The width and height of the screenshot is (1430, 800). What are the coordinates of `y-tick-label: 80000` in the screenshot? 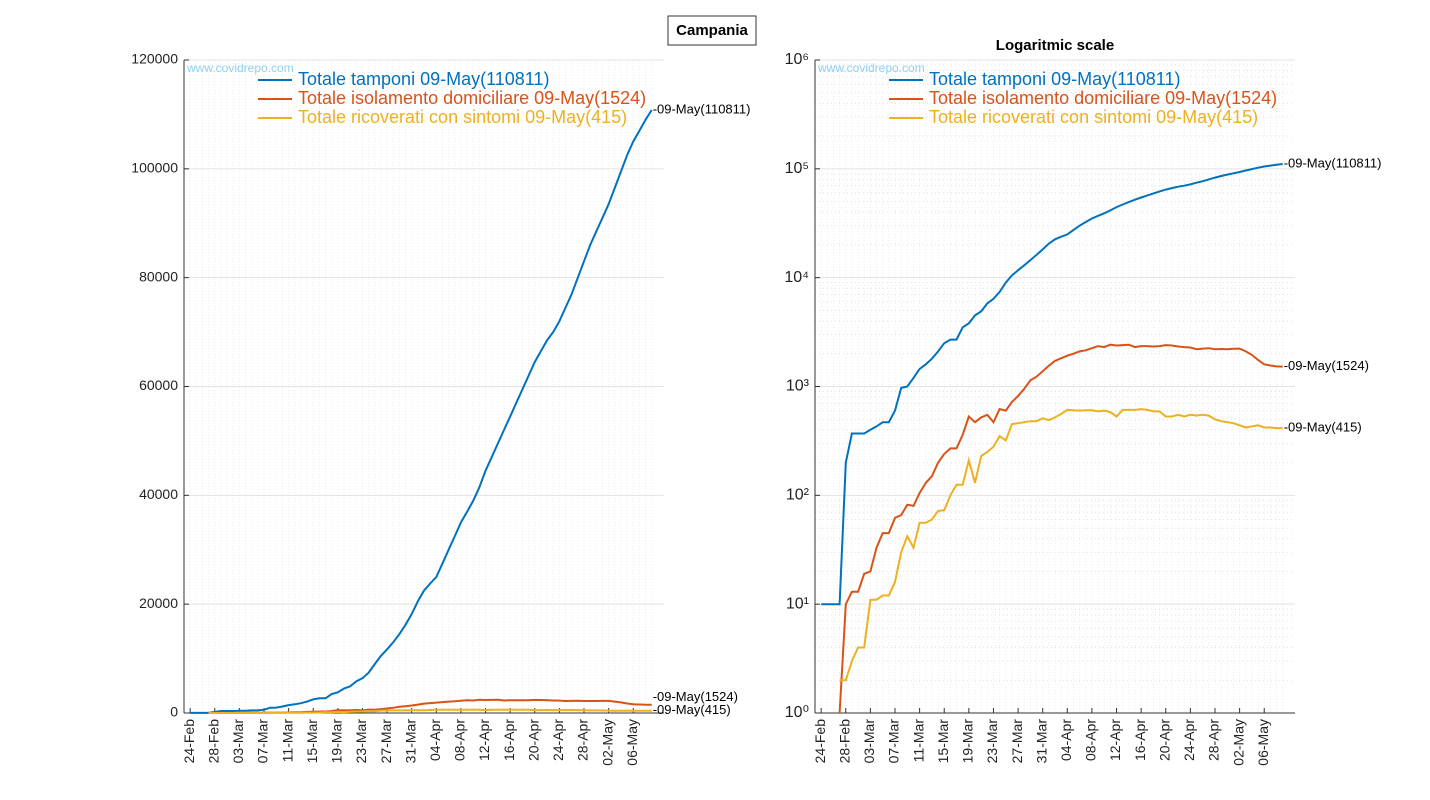 It's located at (158, 276).